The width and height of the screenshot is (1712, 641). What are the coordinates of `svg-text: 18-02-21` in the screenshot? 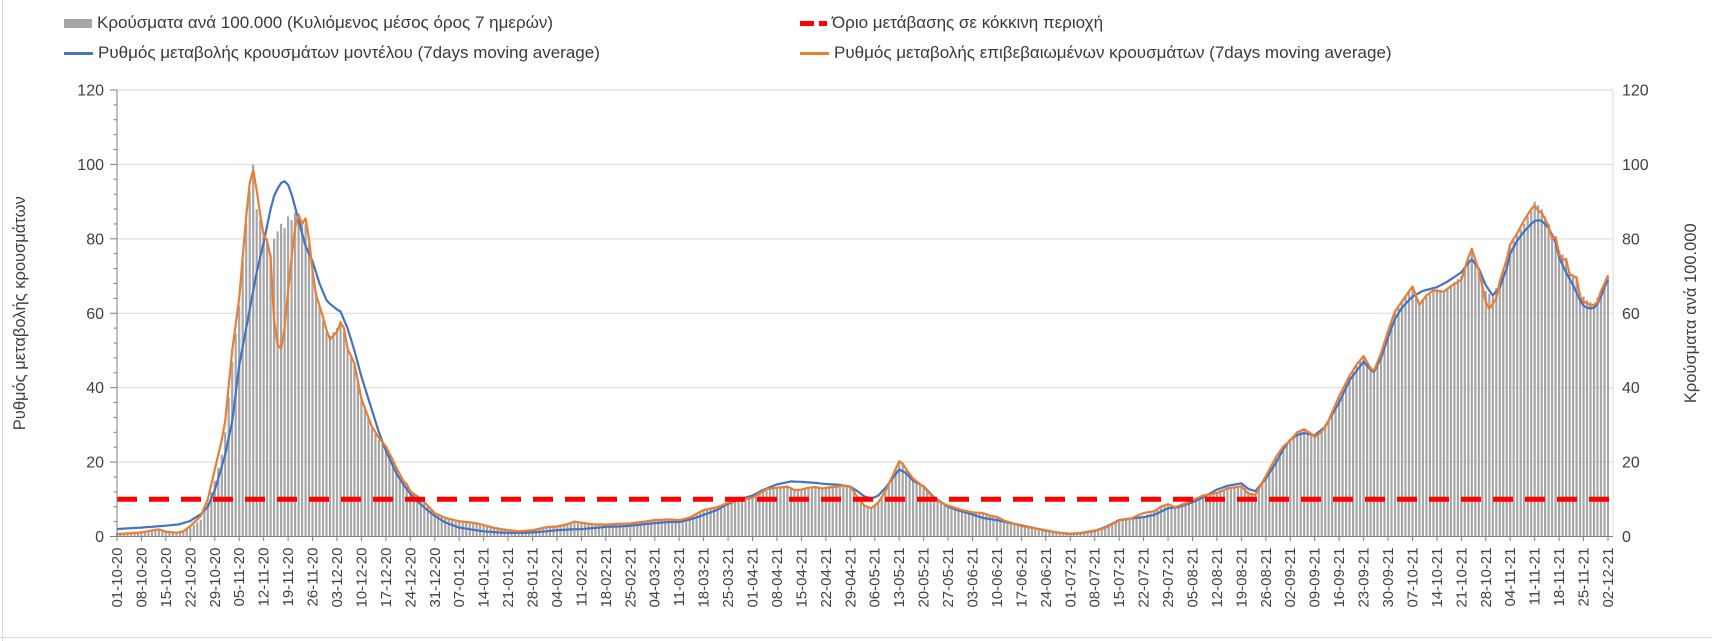 It's located at (606, 578).